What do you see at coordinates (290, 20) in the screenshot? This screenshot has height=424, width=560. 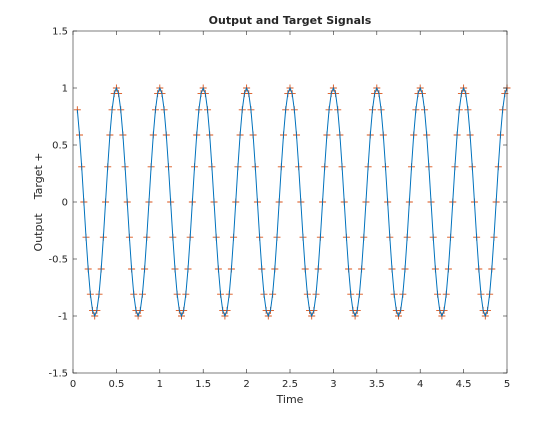 I see `chart-title: Output and Target Signals` at bounding box center [290, 20].